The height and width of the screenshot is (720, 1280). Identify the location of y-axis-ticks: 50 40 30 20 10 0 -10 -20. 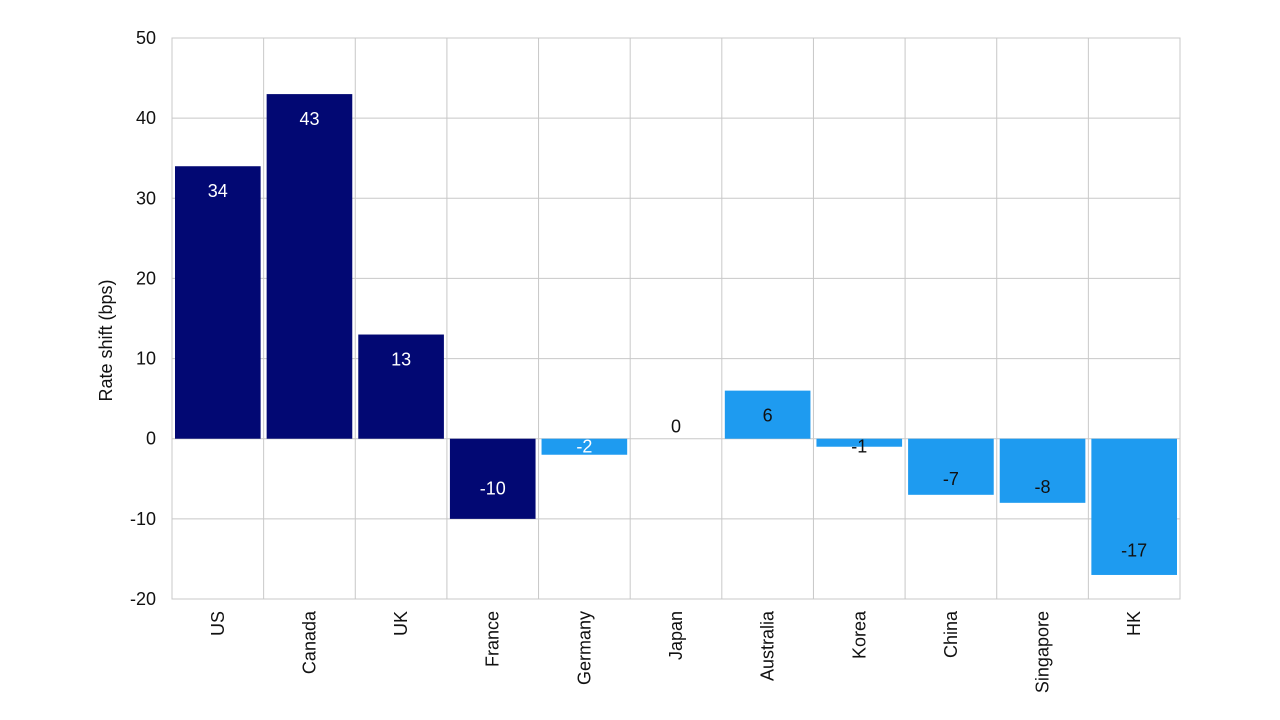
(143, 318).